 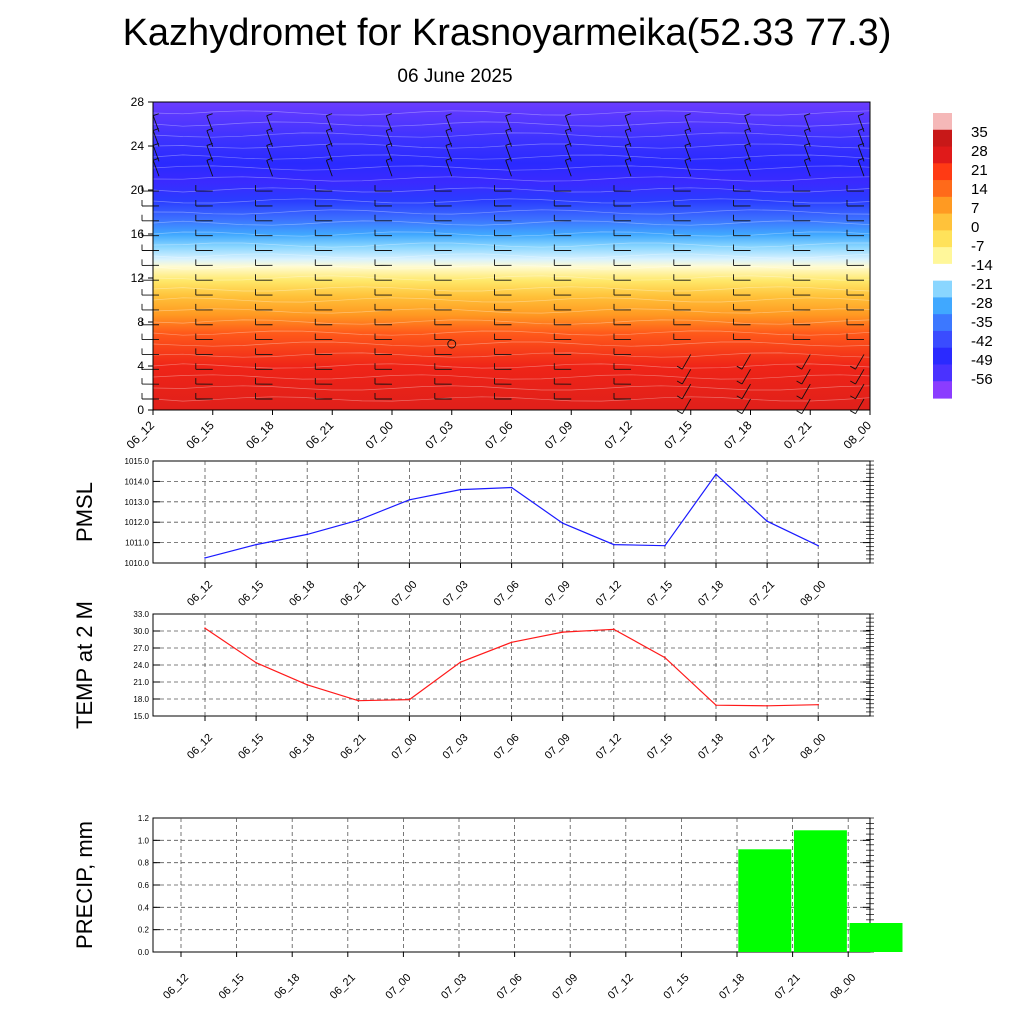 What do you see at coordinates (144, 930) in the screenshot?
I see `y-tick-label: 0.2` at bounding box center [144, 930].